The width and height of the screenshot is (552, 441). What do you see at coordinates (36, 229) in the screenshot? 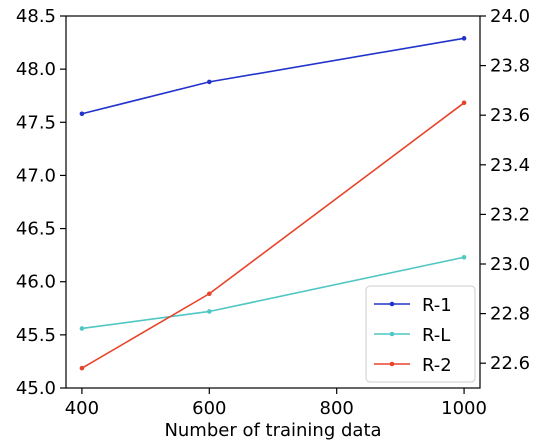
I see `y-left-tick-label: 46.5` at bounding box center [36, 229].